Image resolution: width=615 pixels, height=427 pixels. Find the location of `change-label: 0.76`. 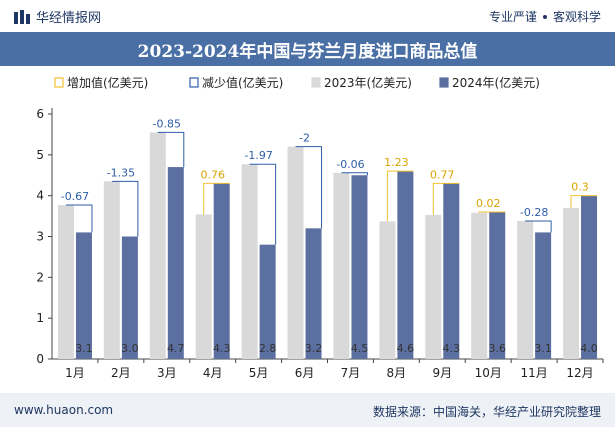

change-label: 0.76 is located at coordinates (212, 174).